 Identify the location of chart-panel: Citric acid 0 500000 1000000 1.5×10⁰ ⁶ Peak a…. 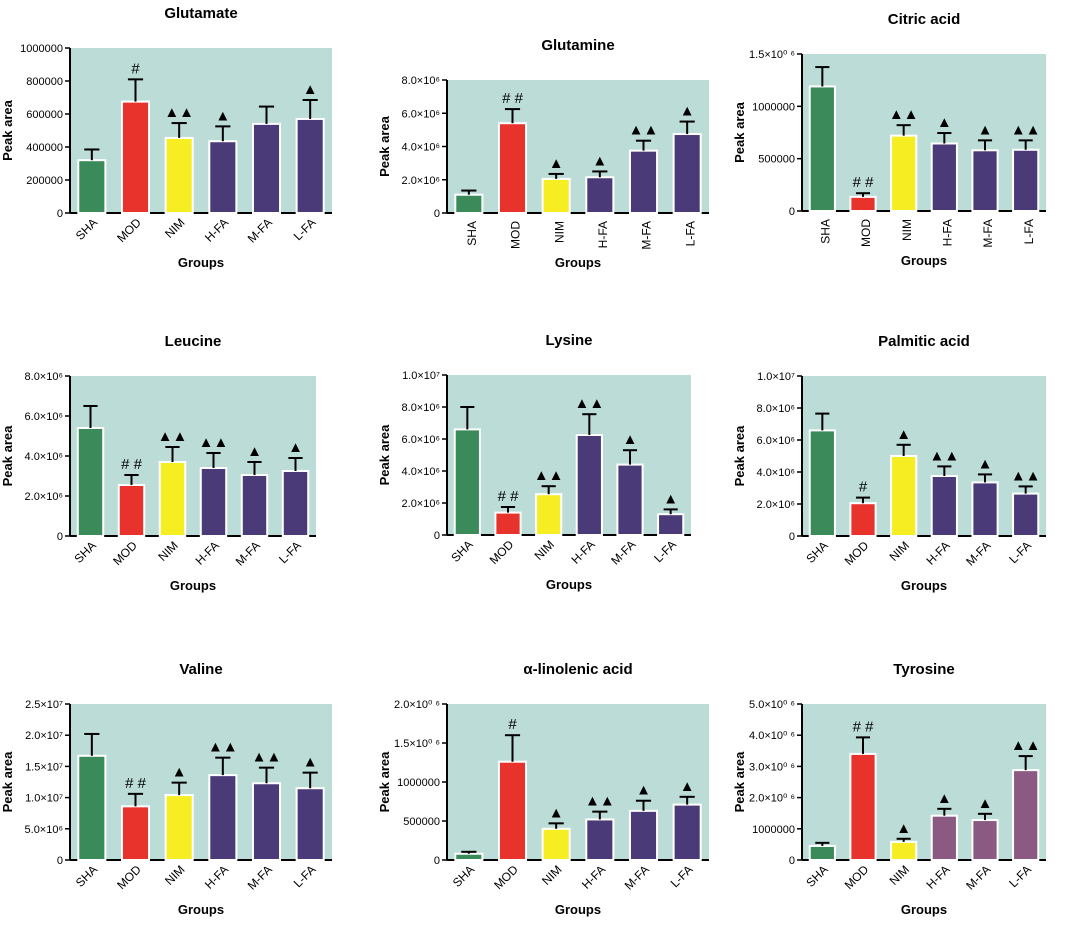
(889, 139).